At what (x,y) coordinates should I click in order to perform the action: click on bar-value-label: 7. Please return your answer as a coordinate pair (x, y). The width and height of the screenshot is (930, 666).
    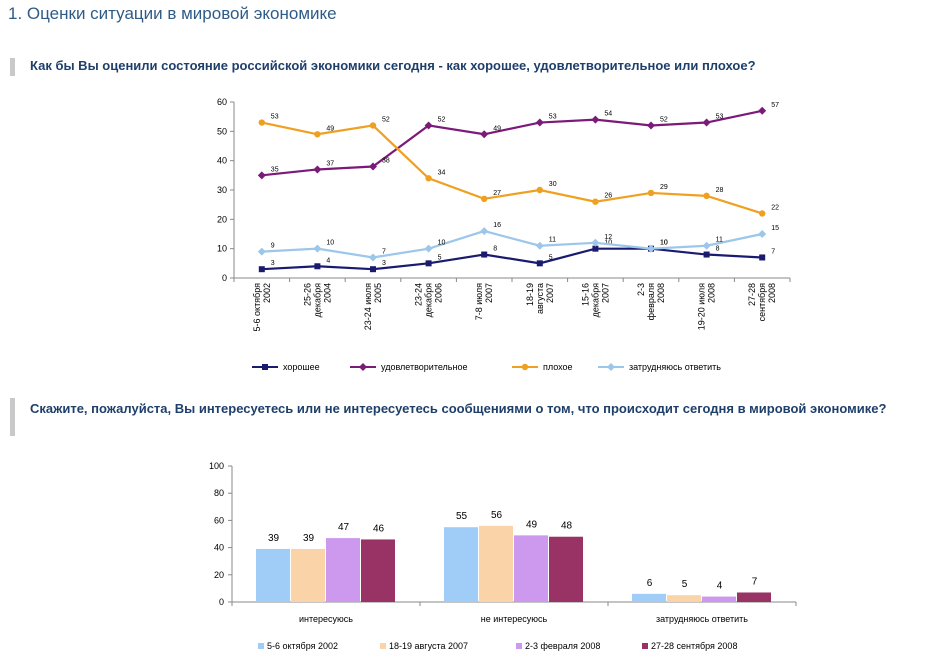
    Looking at the image, I should click on (755, 581).